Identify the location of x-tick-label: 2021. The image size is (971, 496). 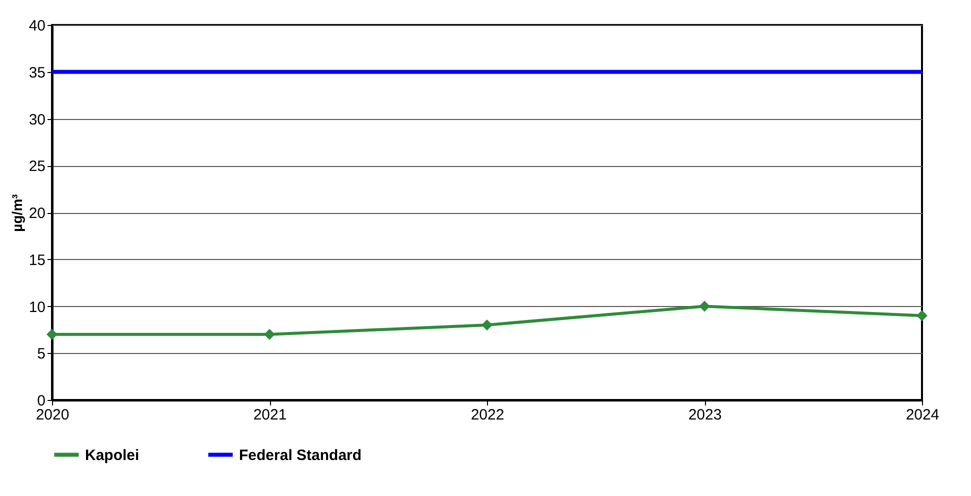
(270, 415).